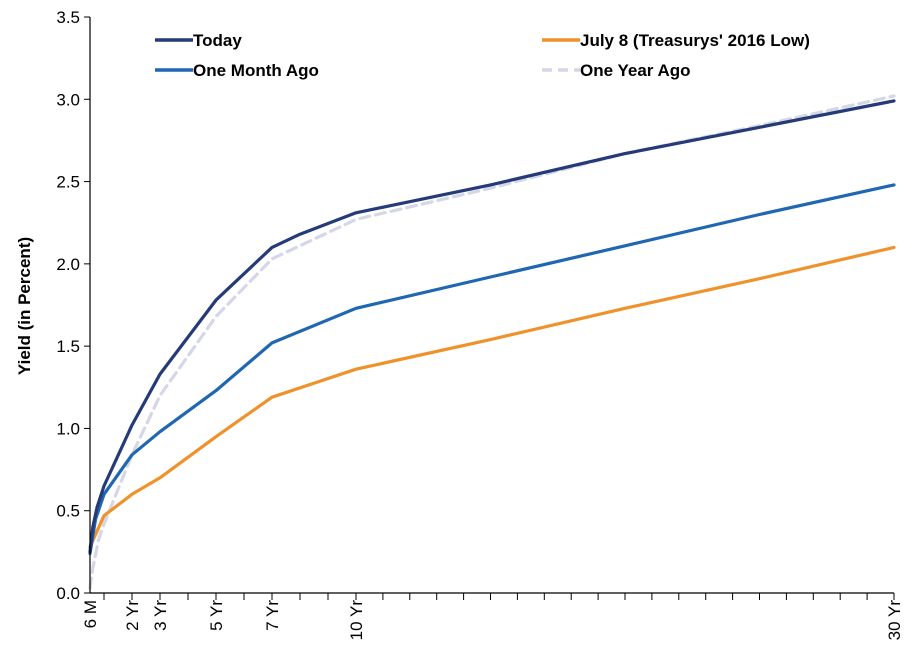  I want to click on y-axis-ticks: 0.0 0.5 1.0 1.5 2.0 2.5 3.0 3.5, so click(73, 305).